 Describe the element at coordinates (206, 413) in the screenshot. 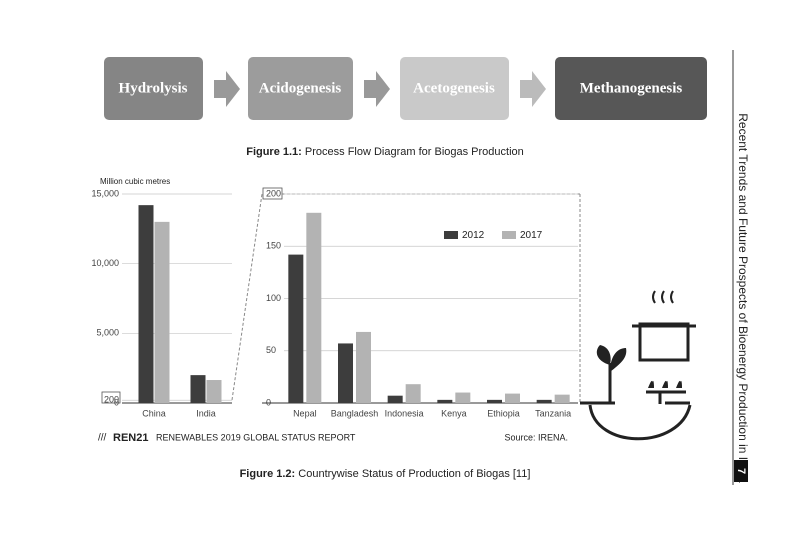

I see `x-tick-label: India` at that location.